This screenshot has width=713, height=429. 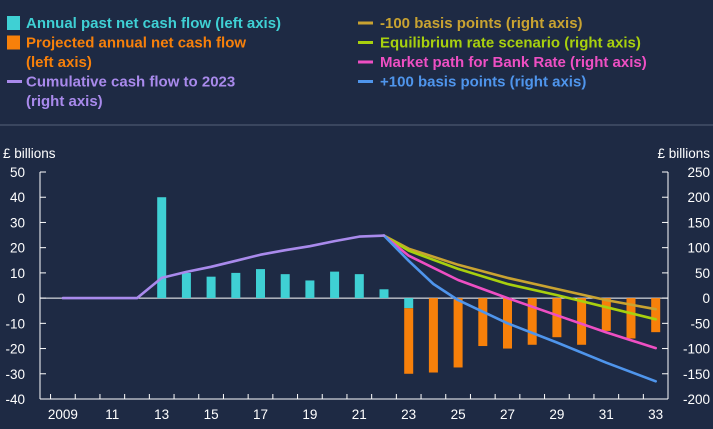 What do you see at coordinates (698, 222) in the screenshot?
I see `right-tick-label: 150` at bounding box center [698, 222].